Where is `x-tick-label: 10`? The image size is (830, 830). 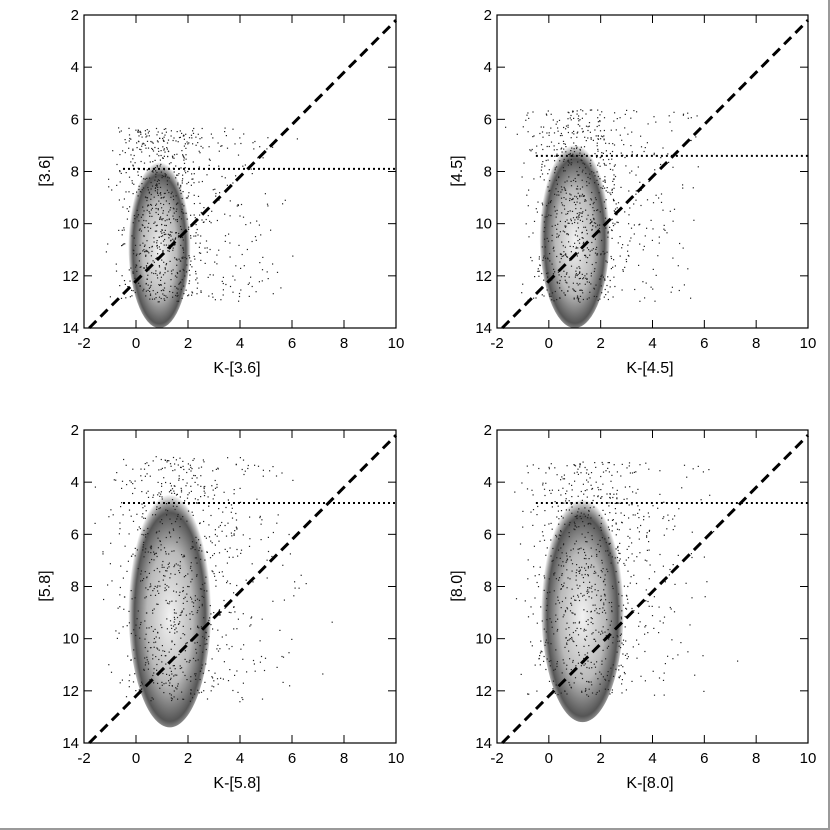 x-tick-label: 10 is located at coordinates (396, 758).